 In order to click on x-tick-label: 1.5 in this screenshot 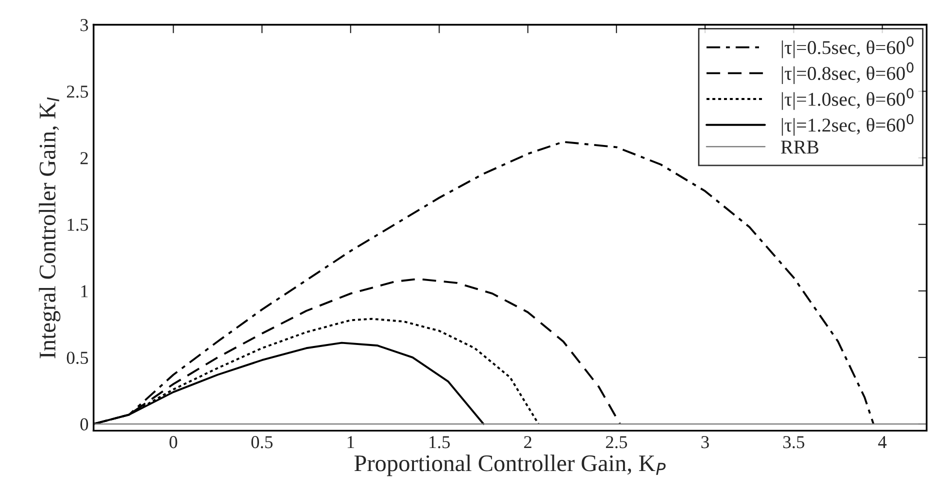, I will do `click(440, 442)`.